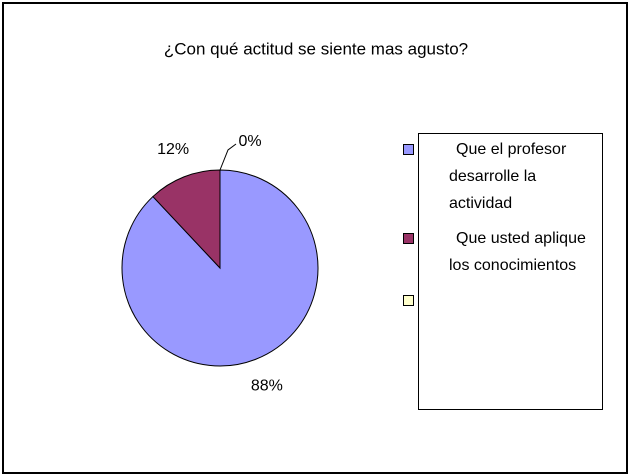 Image resolution: width=630 pixels, height=476 pixels. I want to click on chart-title: ¿Con qué actitud se siente mas agusto?, so click(316, 48).